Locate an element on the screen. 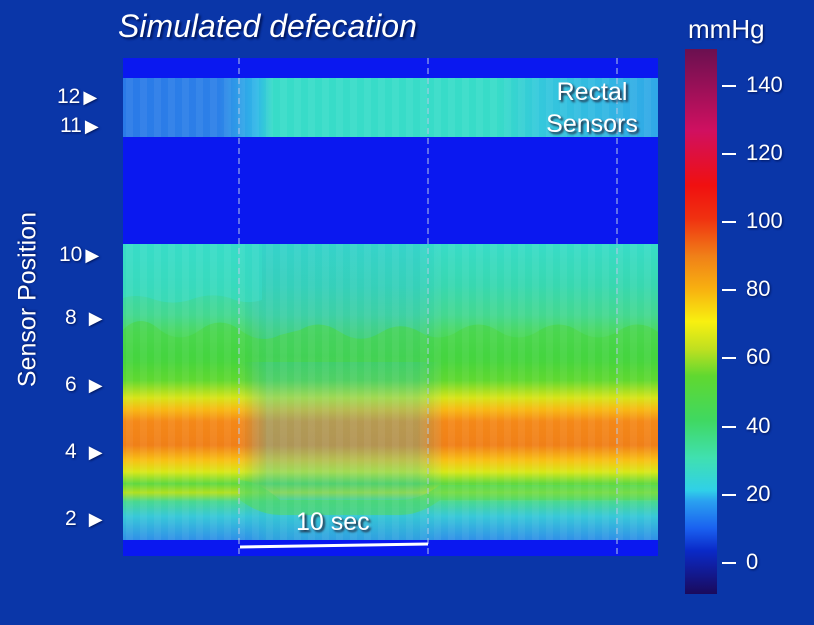 The width and height of the screenshot is (814, 625). colorbar-tick-label: 60 is located at coordinates (758, 356).